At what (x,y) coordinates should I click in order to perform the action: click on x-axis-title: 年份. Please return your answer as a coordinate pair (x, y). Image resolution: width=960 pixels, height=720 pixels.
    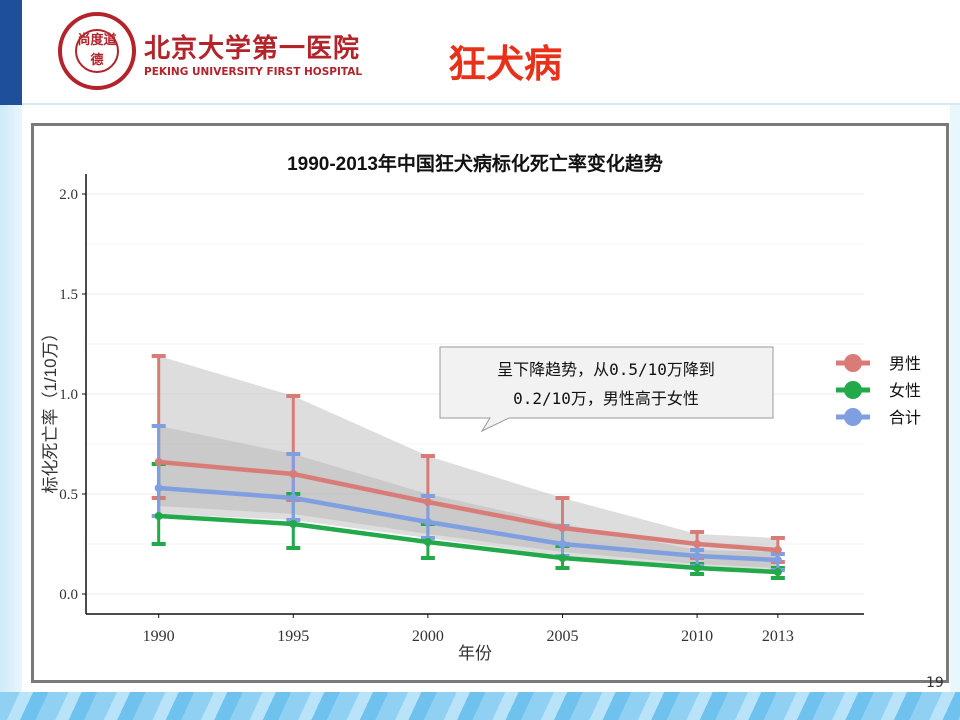
    Looking at the image, I should click on (475, 653).